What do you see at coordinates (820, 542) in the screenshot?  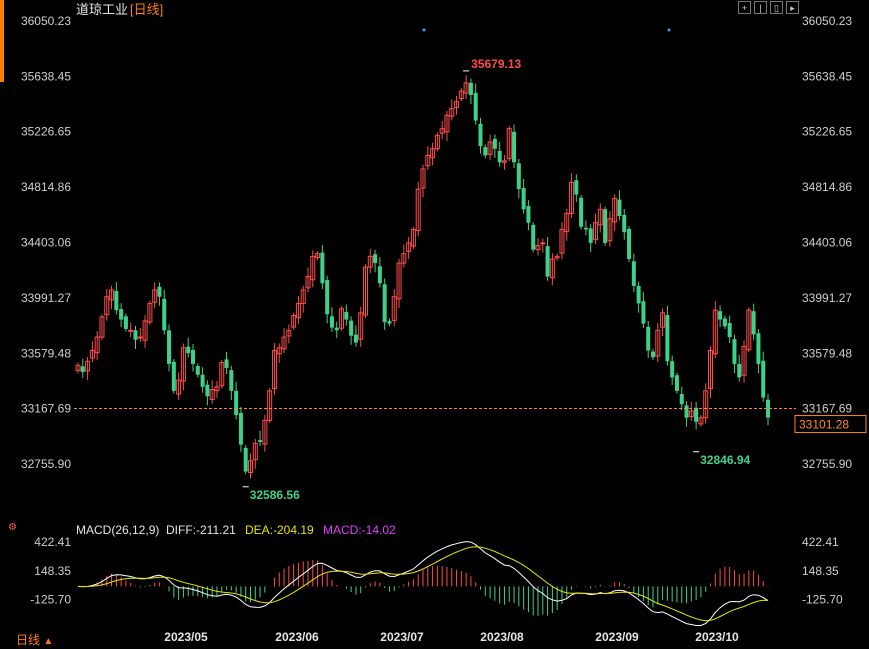 I see `macd-y-tick-right: 422.41` at bounding box center [820, 542].